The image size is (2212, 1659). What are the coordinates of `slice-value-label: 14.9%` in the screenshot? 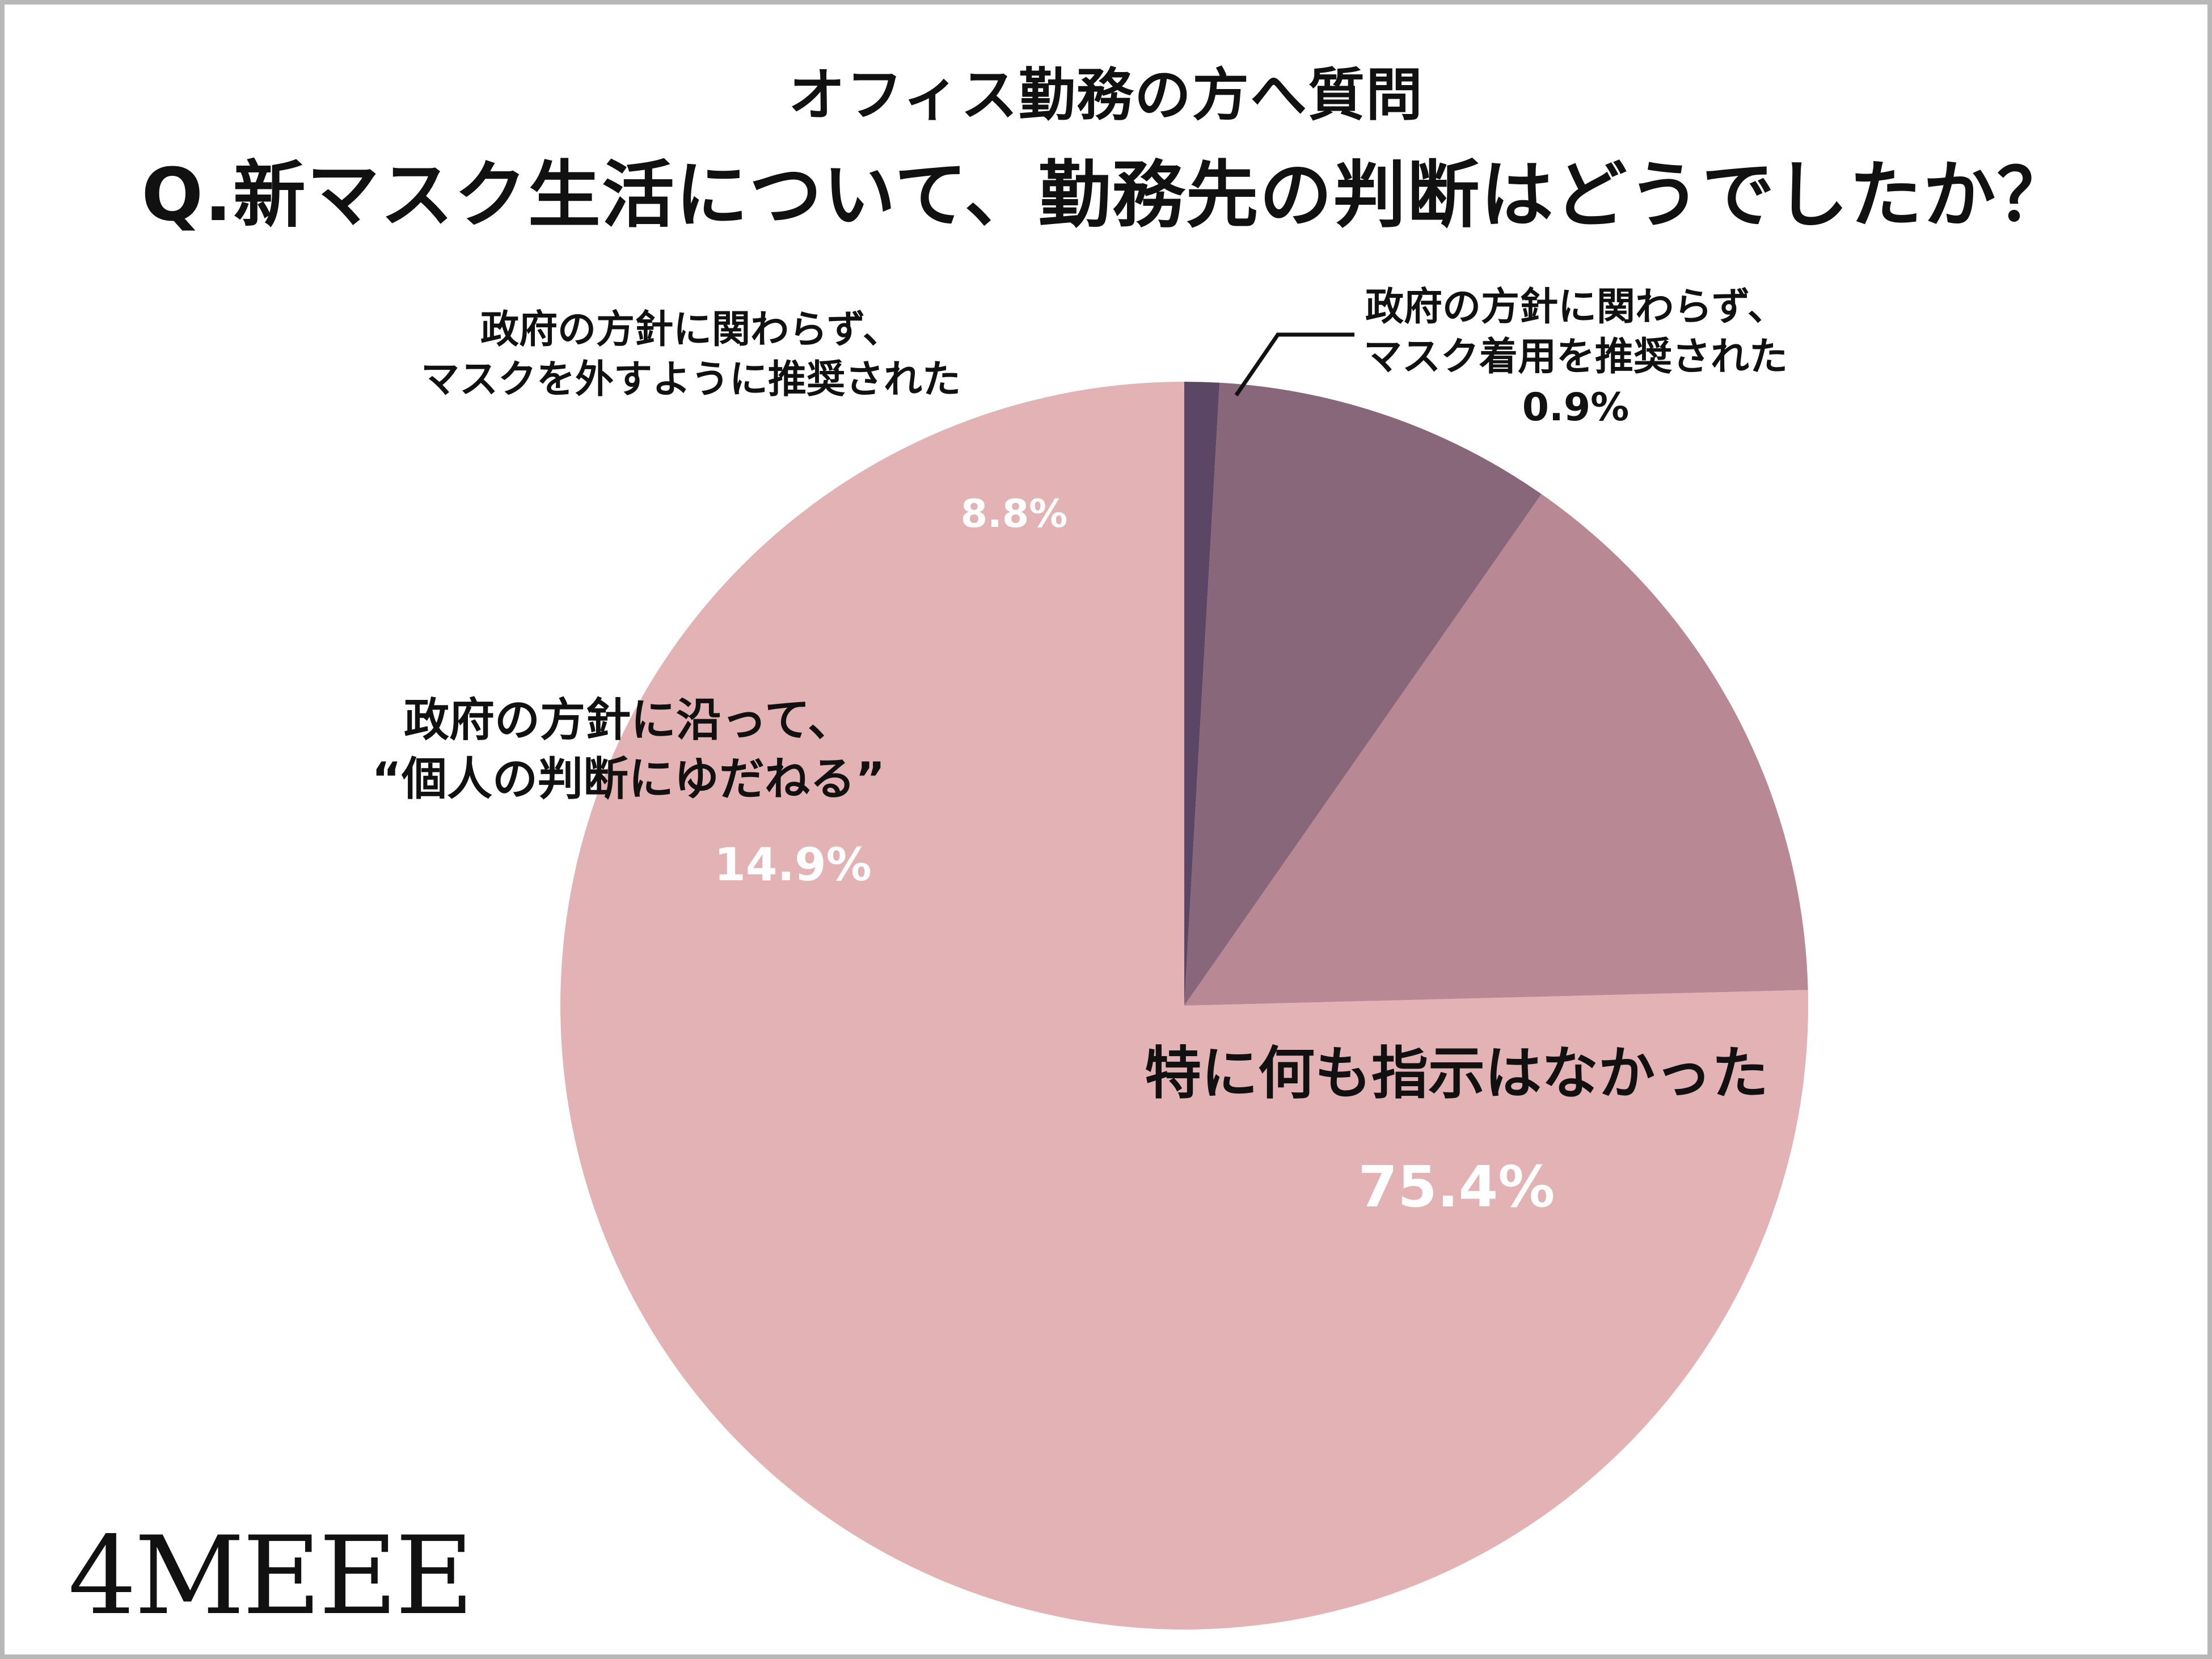 It's located at (793, 864).